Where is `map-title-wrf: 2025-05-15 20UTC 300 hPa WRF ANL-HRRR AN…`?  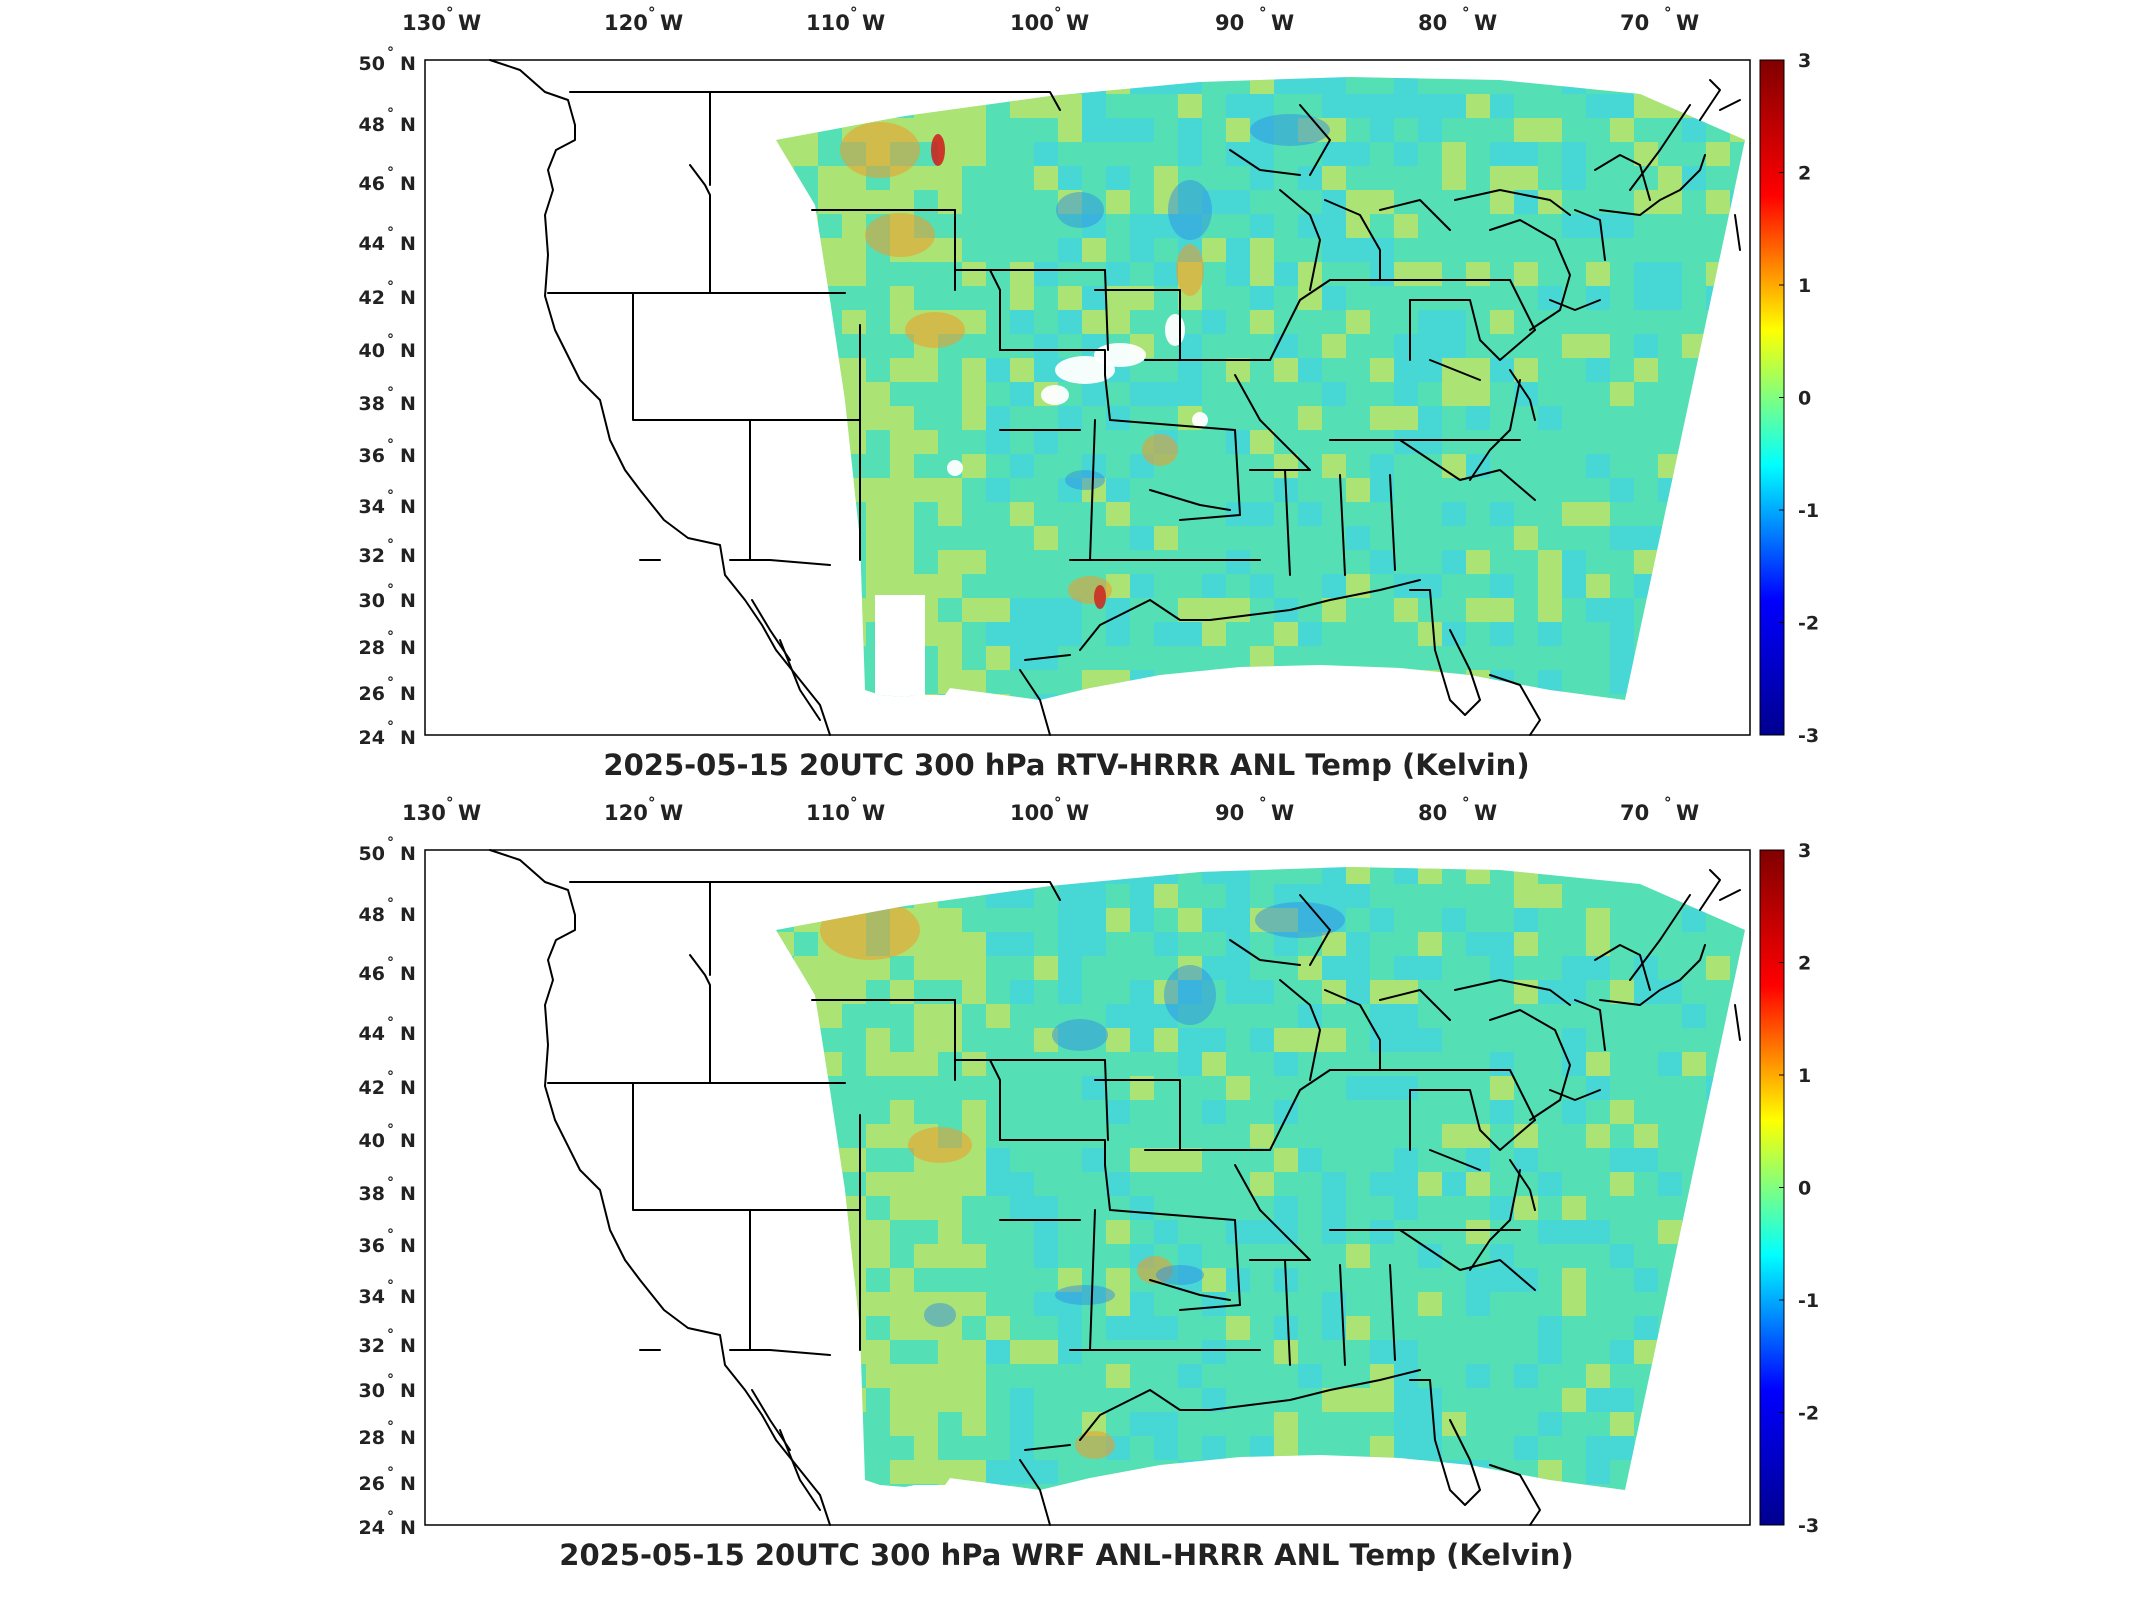 map-title-wrf: 2025-05-15 20UTC 300 hPa WRF ANL-HRRR AN… is located at coordinates (1066, 1555).